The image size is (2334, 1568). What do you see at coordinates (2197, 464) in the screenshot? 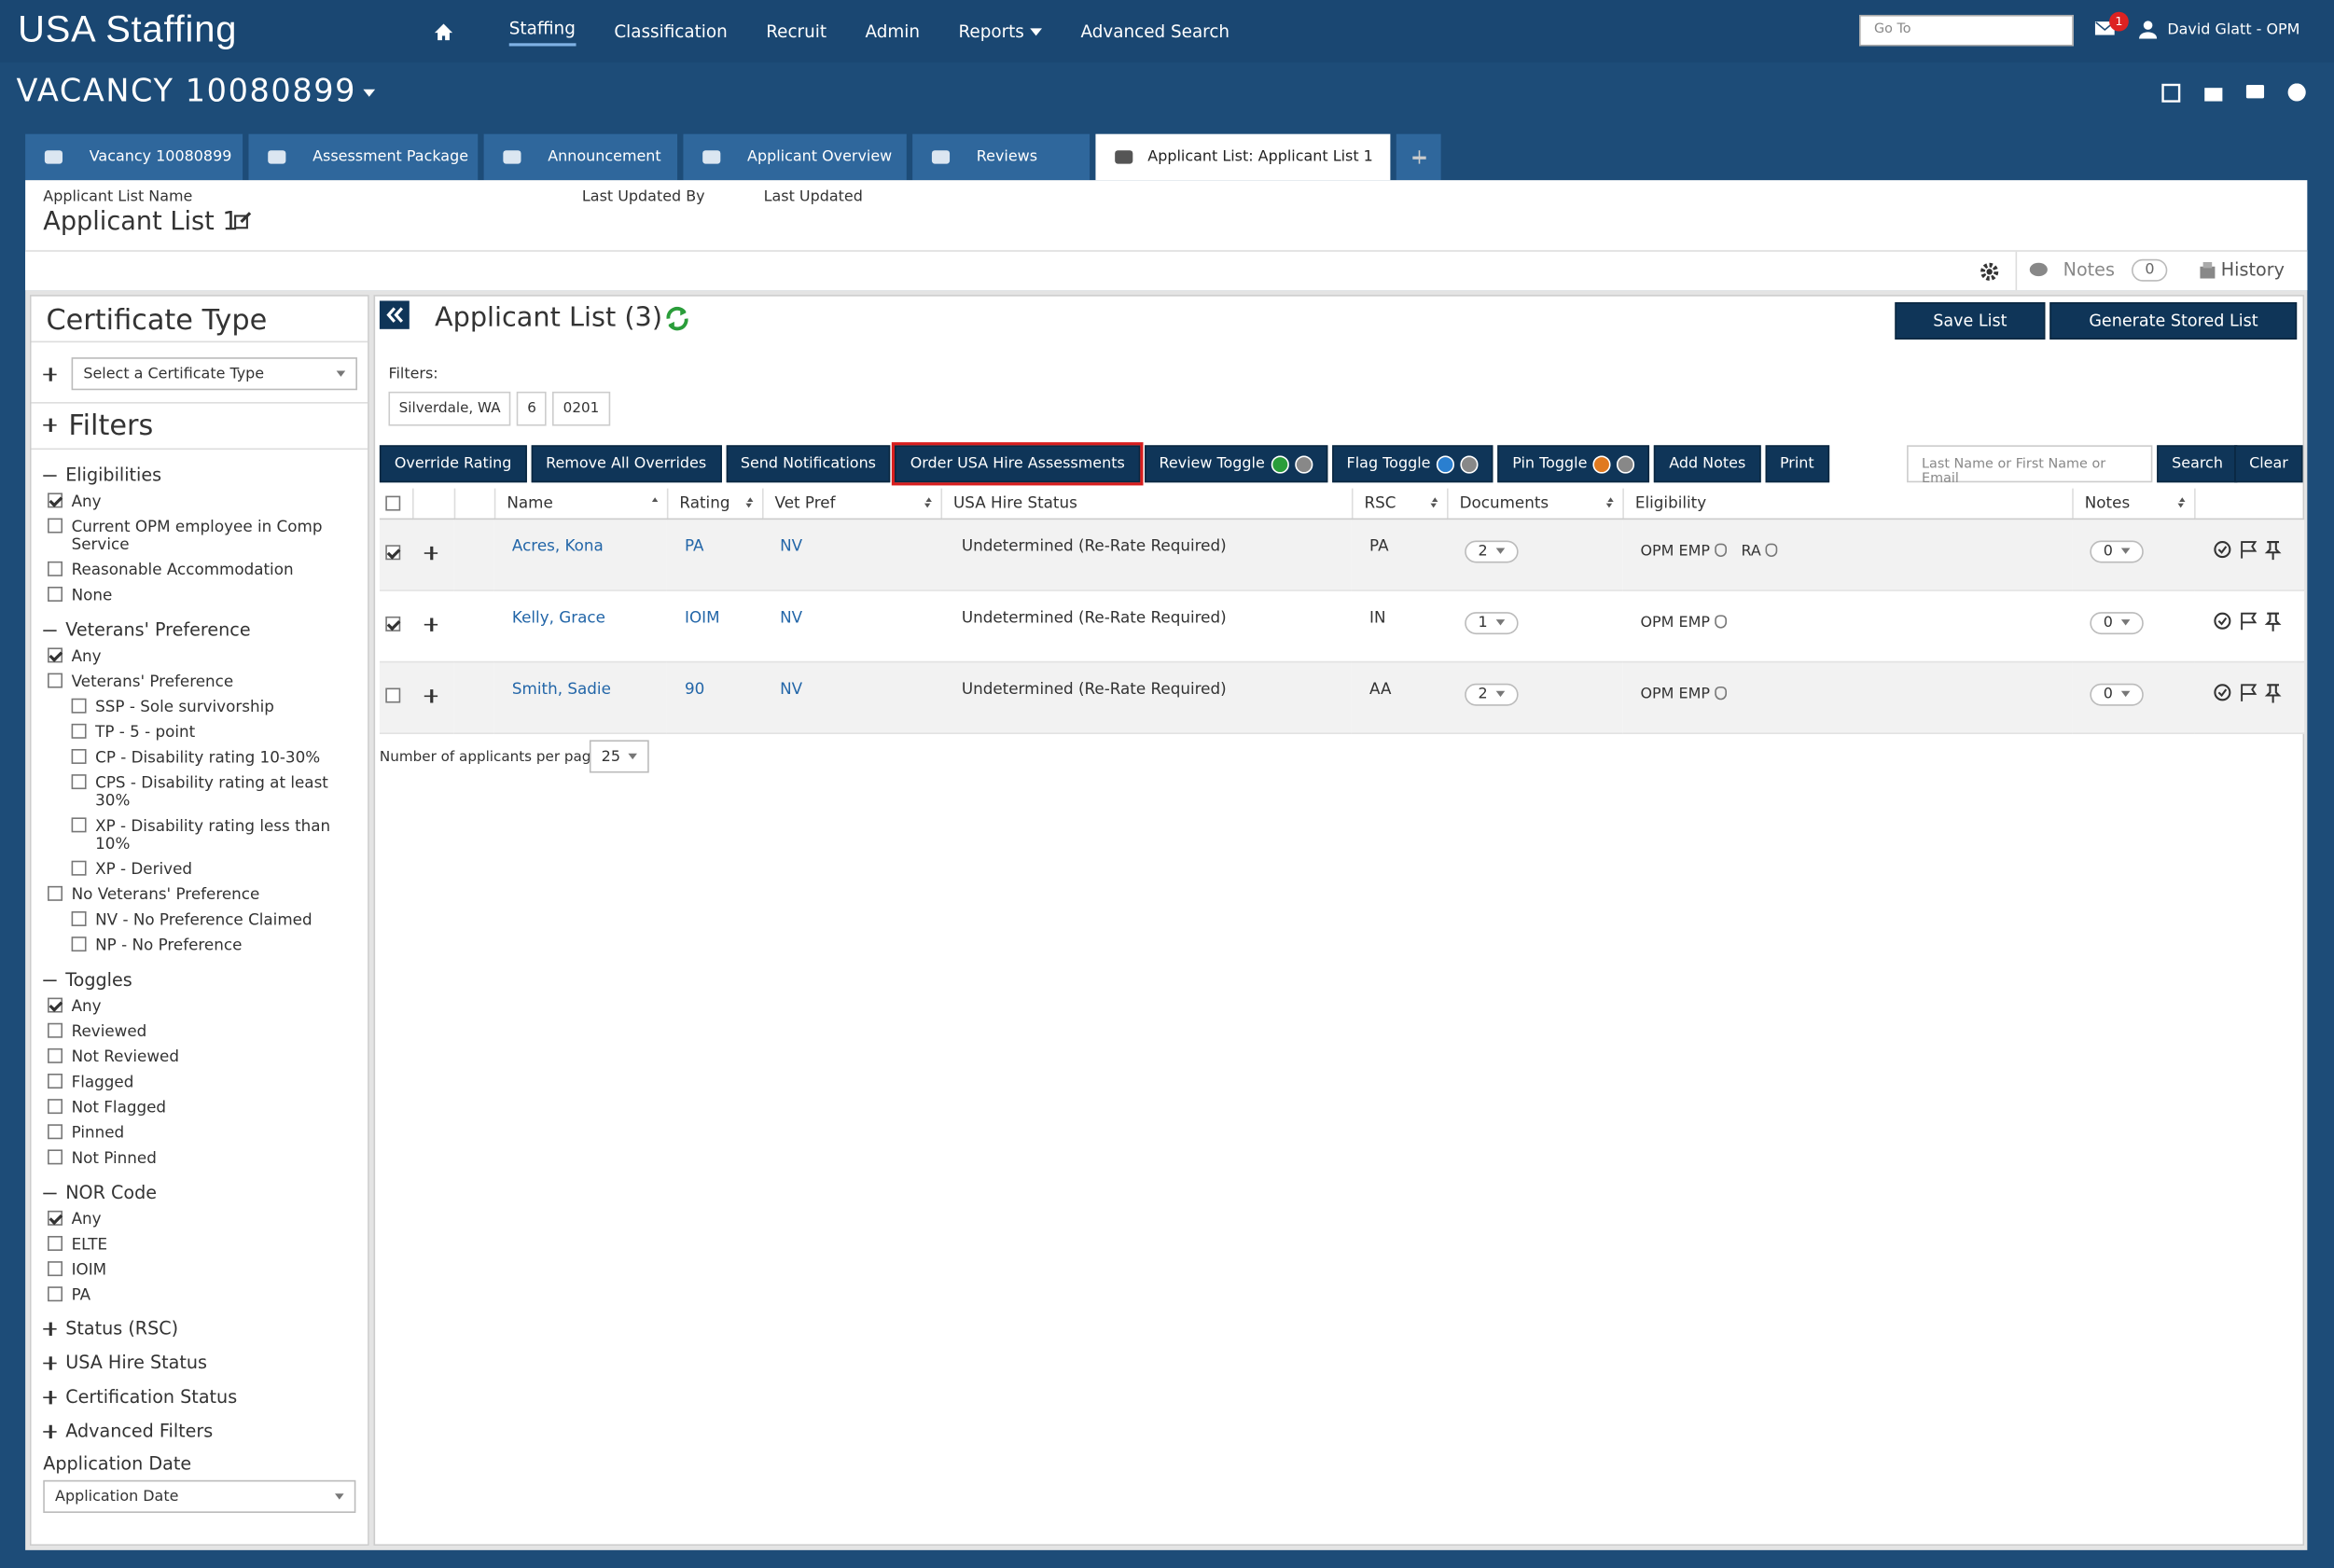
I see `search-button: Search` at bounding box center [2197, 464].